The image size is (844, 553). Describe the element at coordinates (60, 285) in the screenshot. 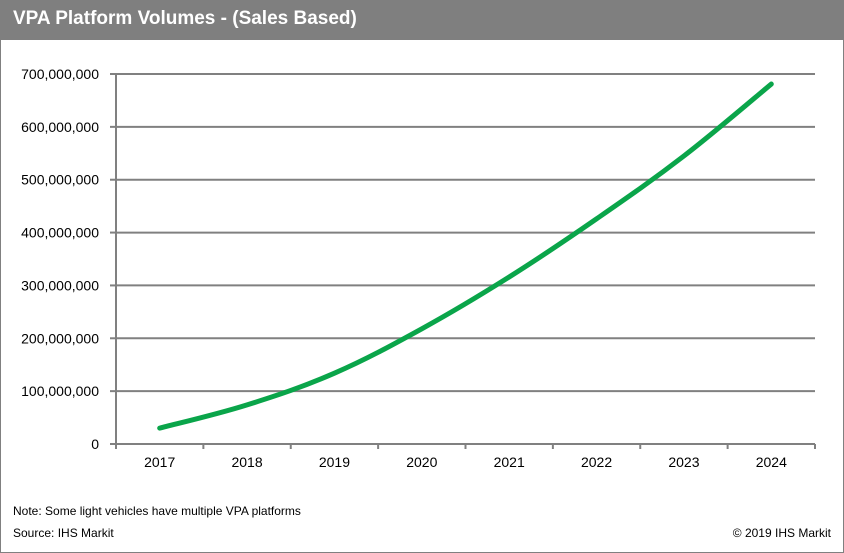

I see `y-tick-label: 300,000,000` at that location.